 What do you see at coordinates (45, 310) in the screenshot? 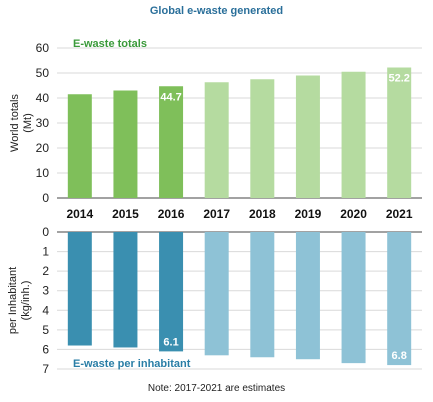
I see `y-tick-label-bottom: 4` at bounding box center [45, 310].